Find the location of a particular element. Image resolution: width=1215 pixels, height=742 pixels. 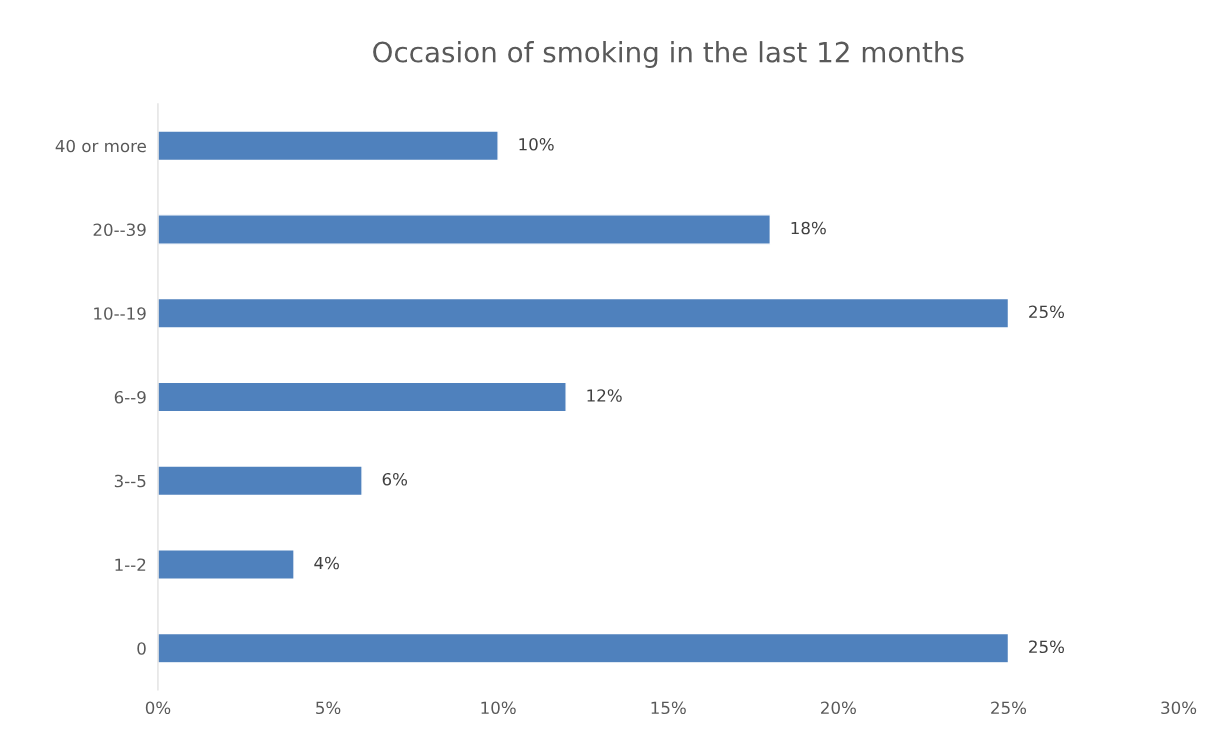

x-tick-label: 15% is located at coordinates (668, 708).